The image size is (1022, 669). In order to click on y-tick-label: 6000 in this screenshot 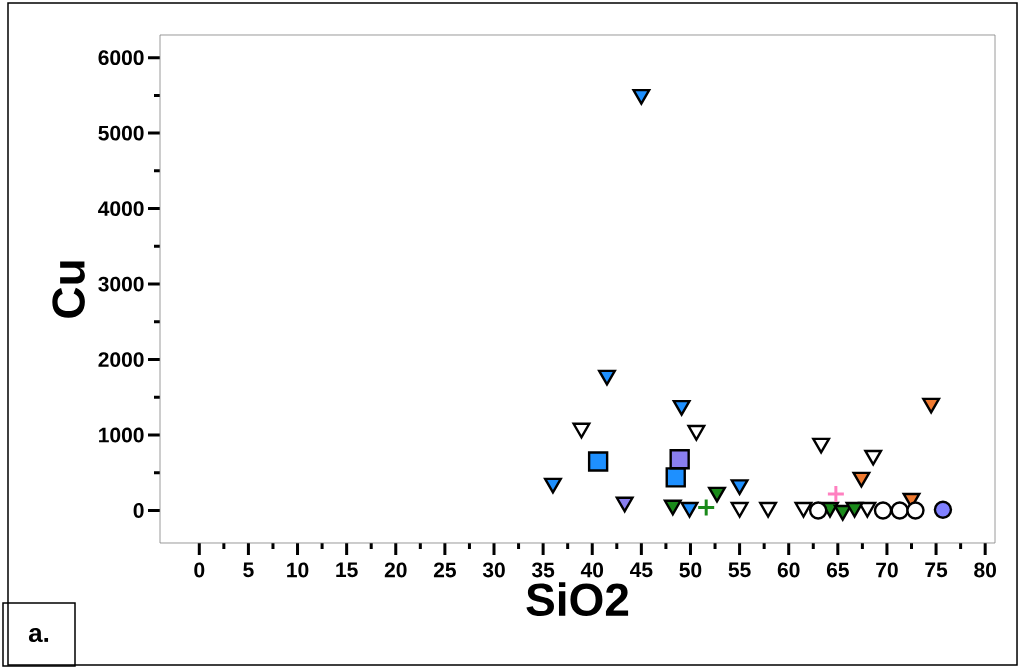, I will do `click(121, 58)`.